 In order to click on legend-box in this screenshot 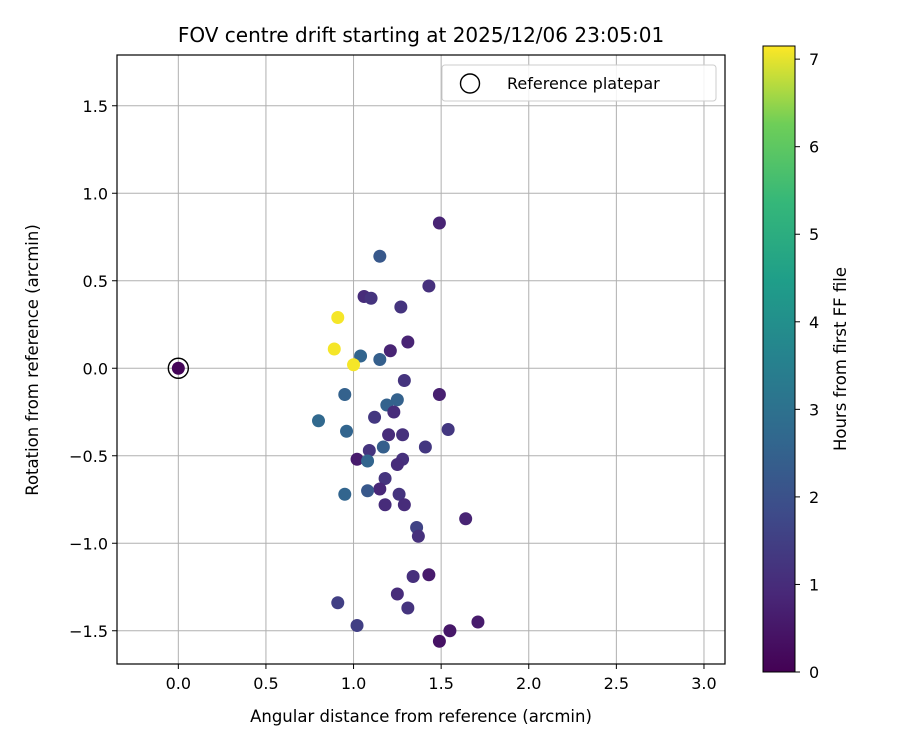, I will do `click(579, 83)`.